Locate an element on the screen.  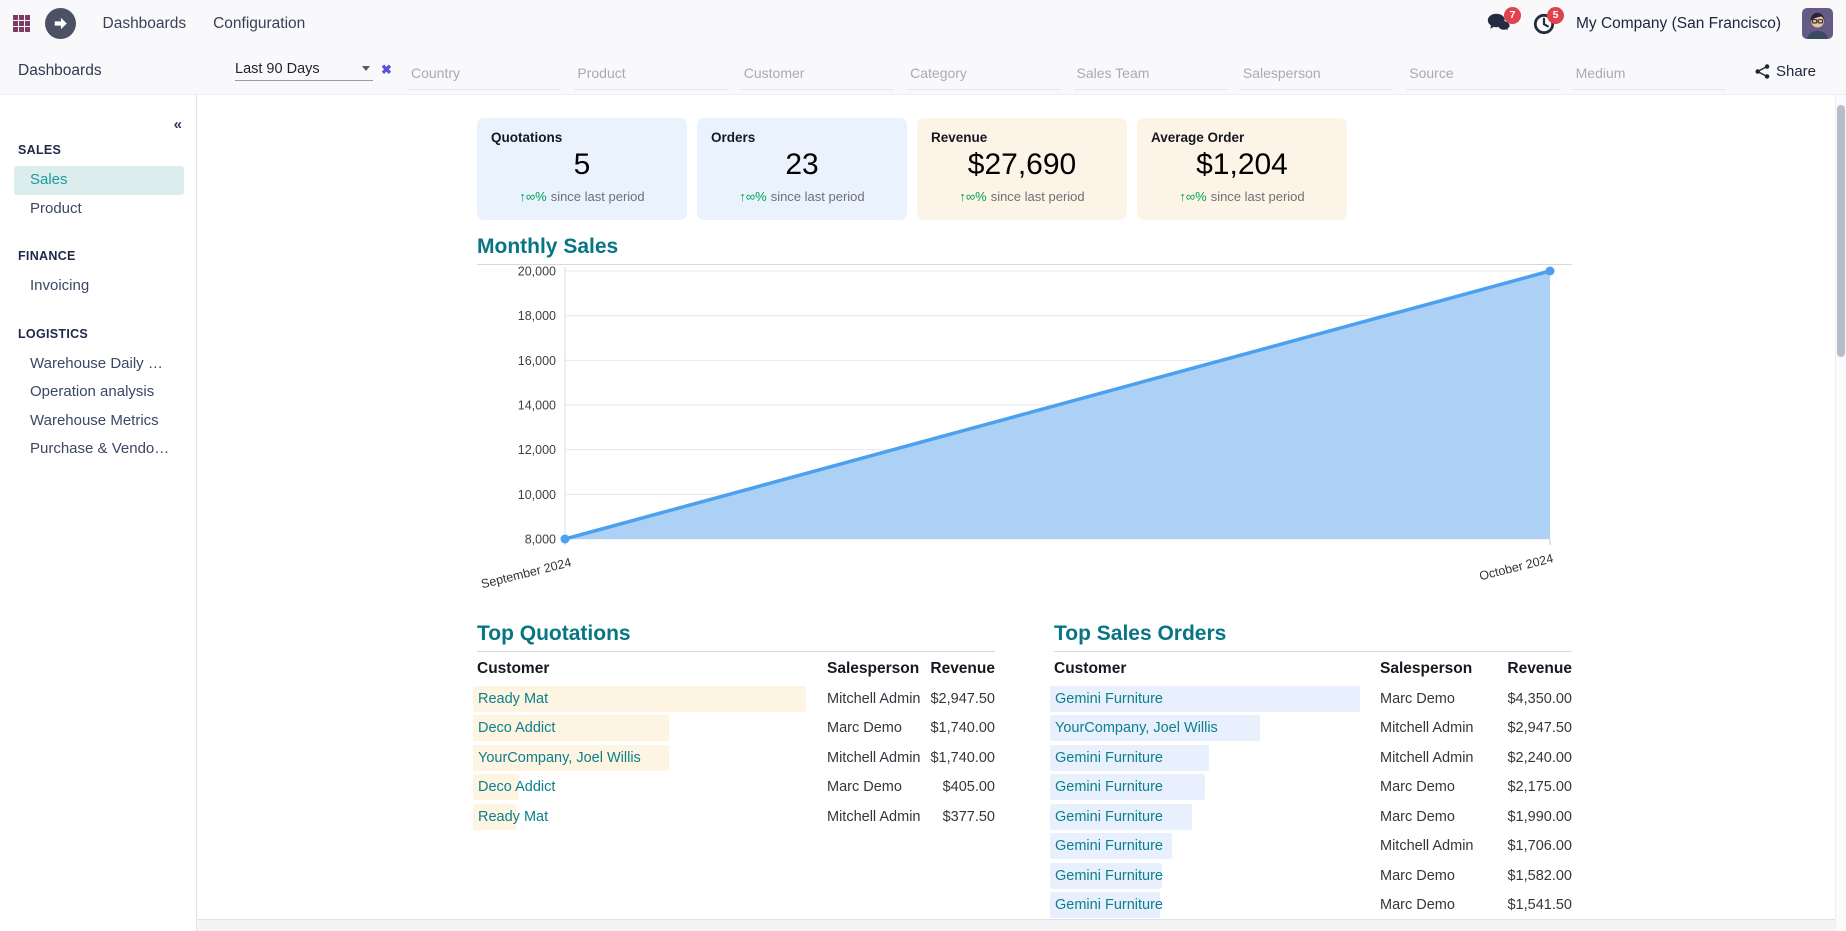
messages-icon: 7 is located at coordinates (1504, 20).